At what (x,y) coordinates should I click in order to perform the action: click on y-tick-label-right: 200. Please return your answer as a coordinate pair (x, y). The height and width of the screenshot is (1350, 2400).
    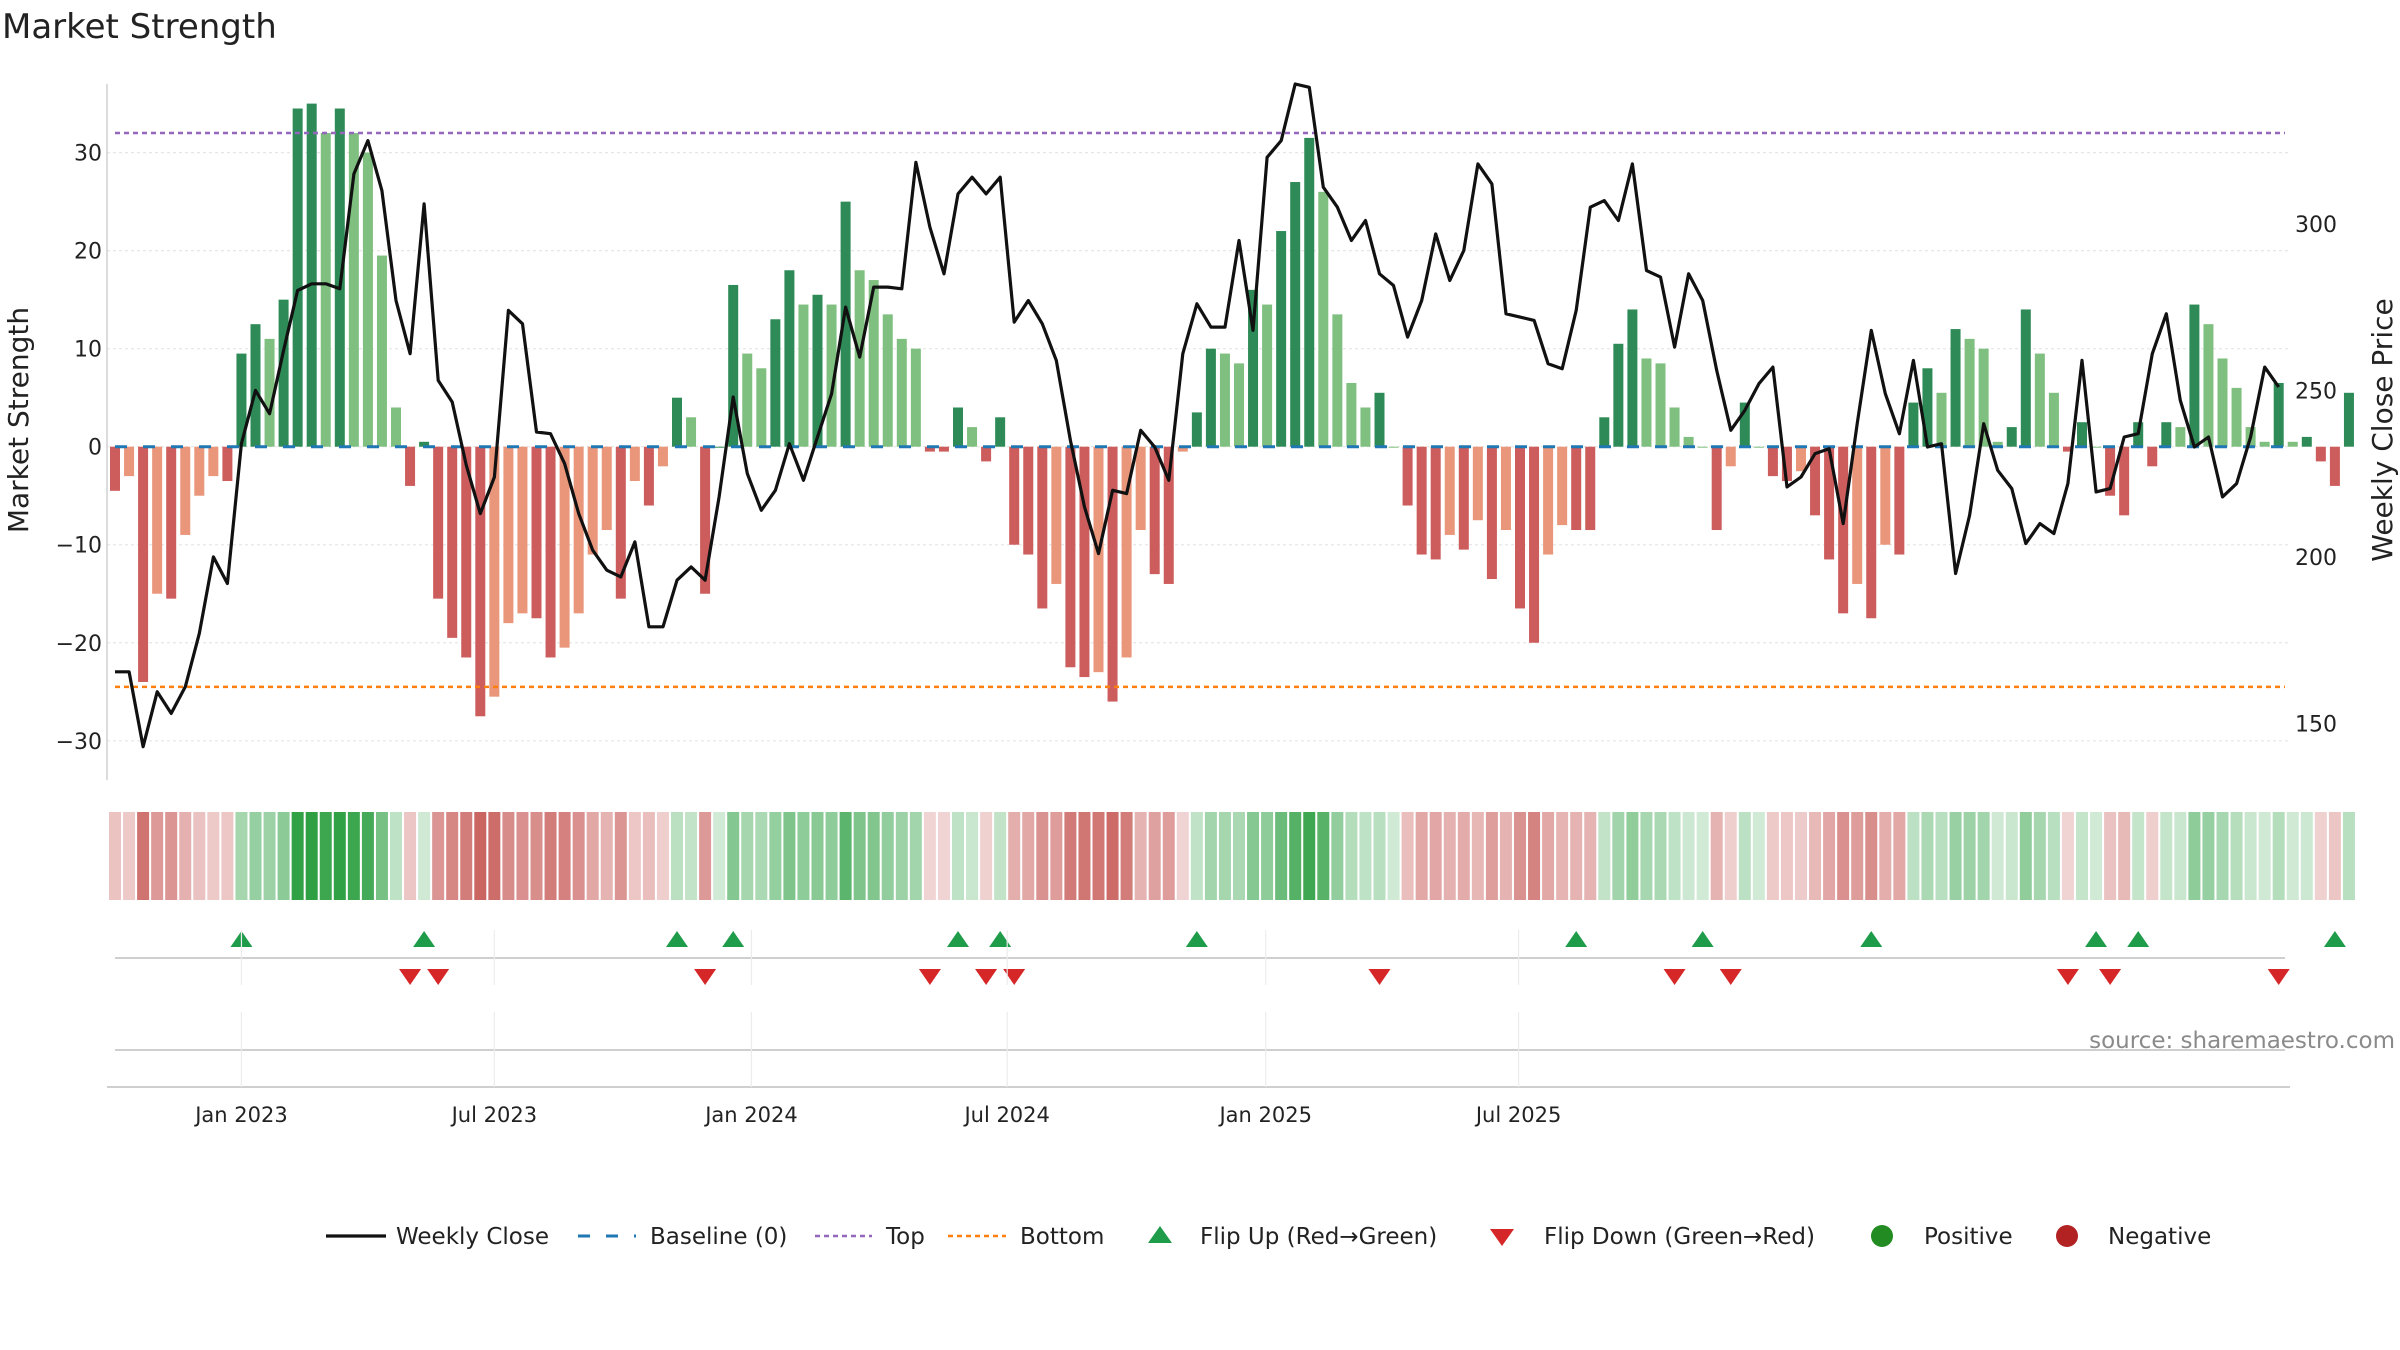
    Looking at the image, I should click on (2316, 558).